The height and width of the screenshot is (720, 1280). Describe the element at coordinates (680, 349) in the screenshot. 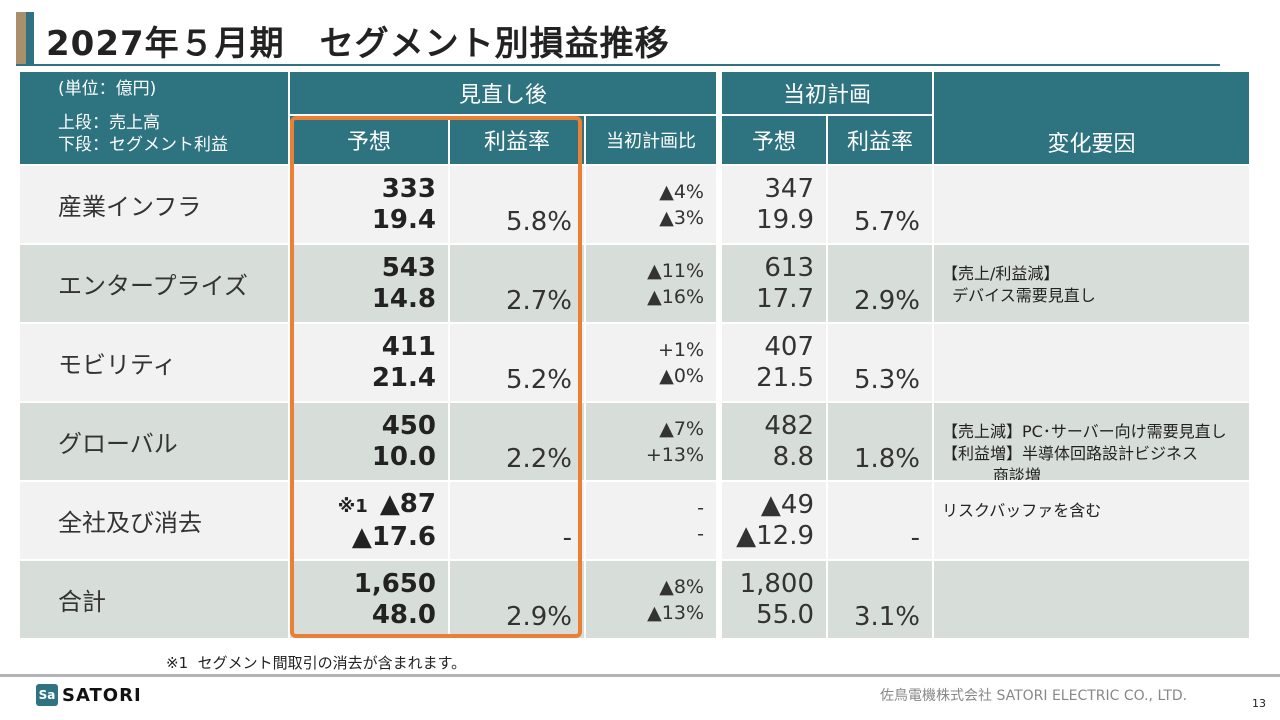

I see `vs-plan-sales: +1%` at that location.